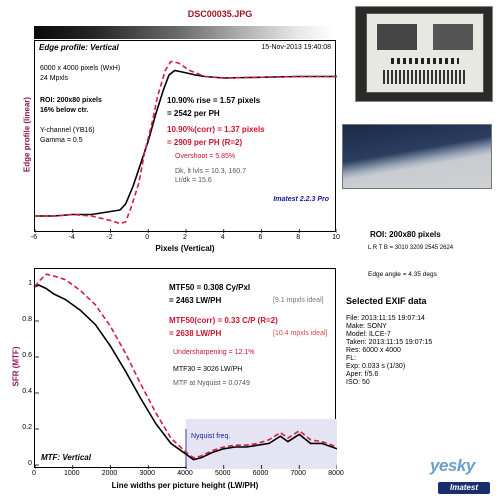 Image resolution: width=500 pixels, height=500 pixels. I want to click on roi-edge-image, so click(417, 156).